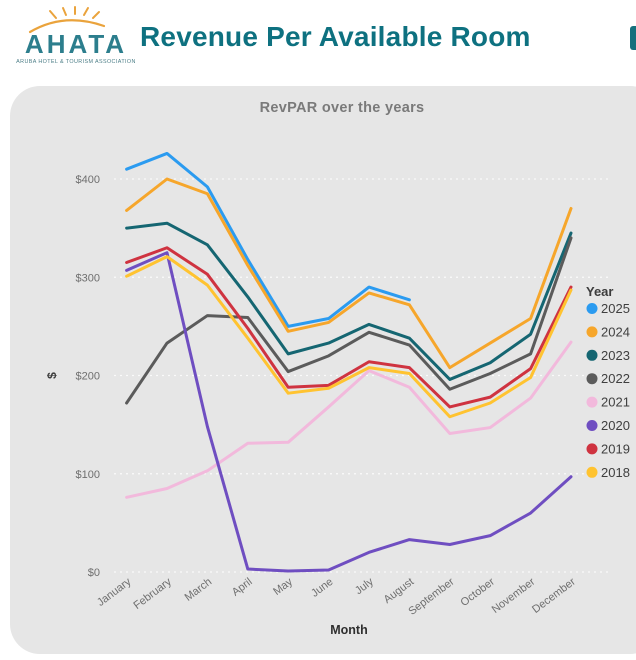 The image size is (636, 660). Describe the element at coordinates (615, 355) in the screenshot. I see `legend-label-2023: 2023` at that location.